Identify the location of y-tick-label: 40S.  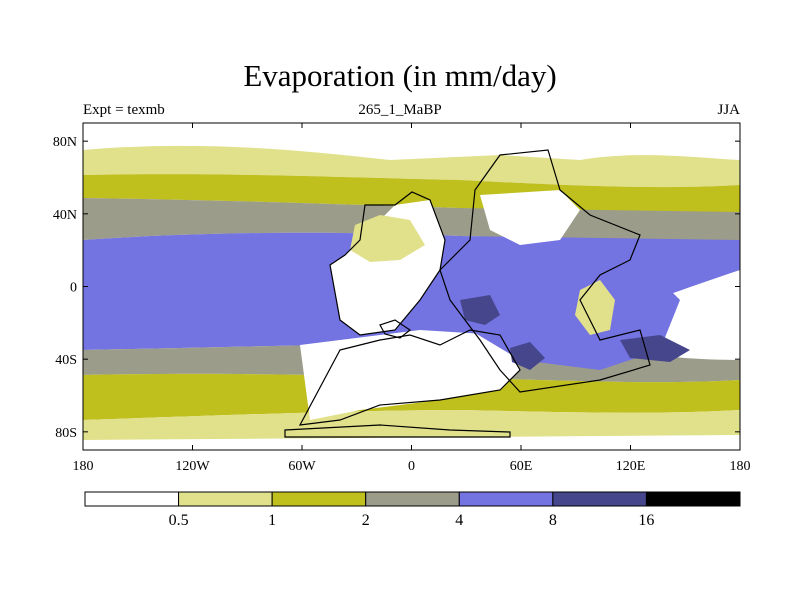
(66, 360).